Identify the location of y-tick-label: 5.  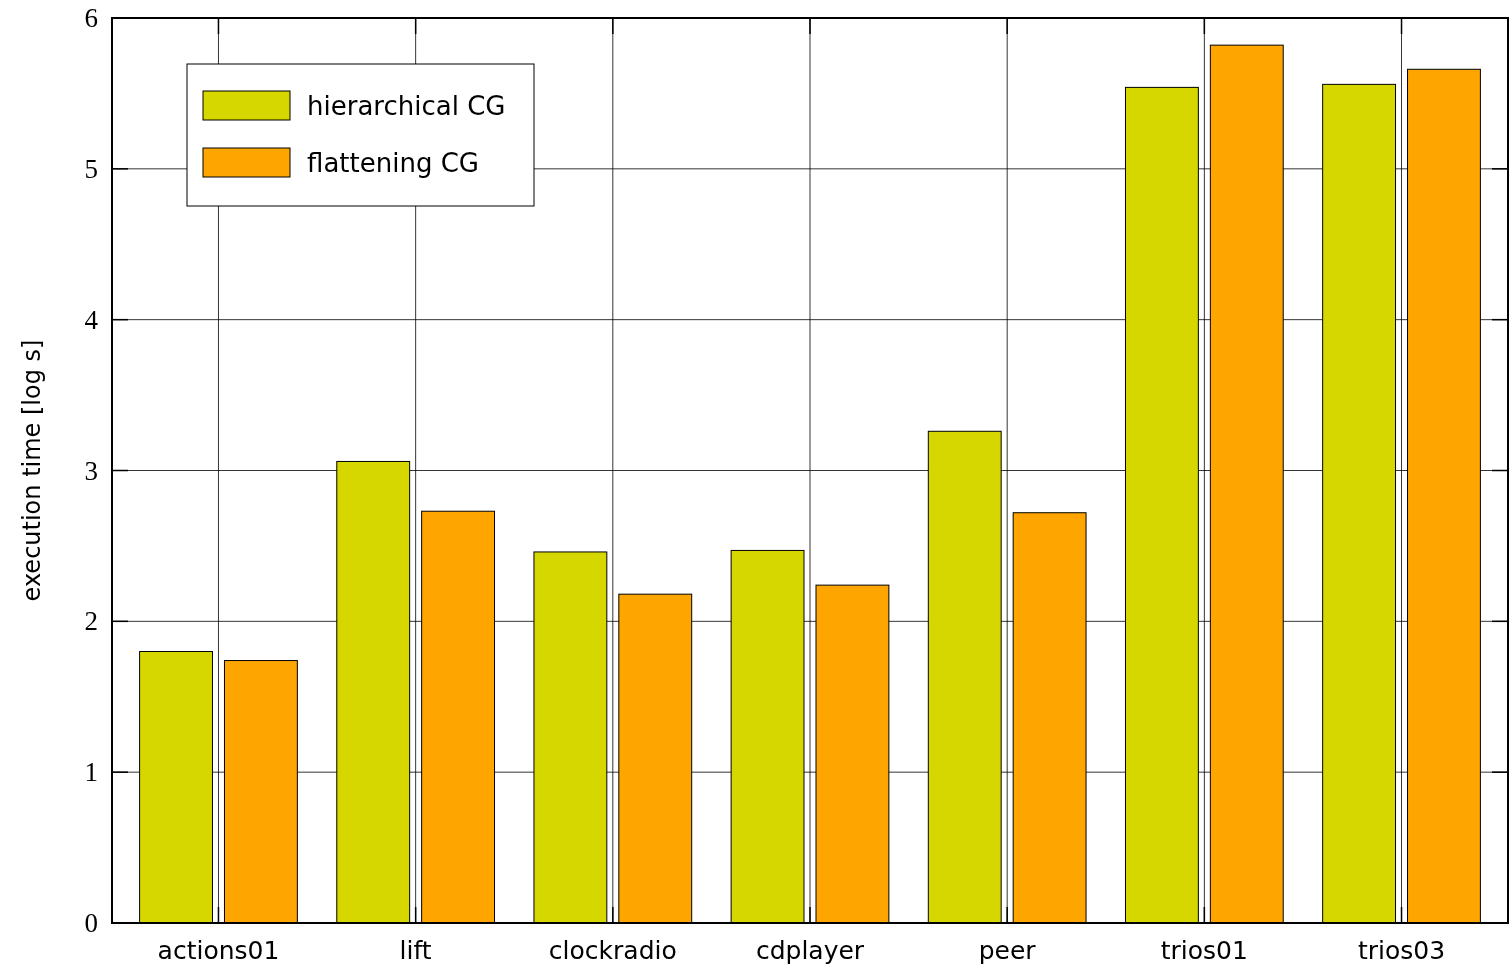
(91, 168).